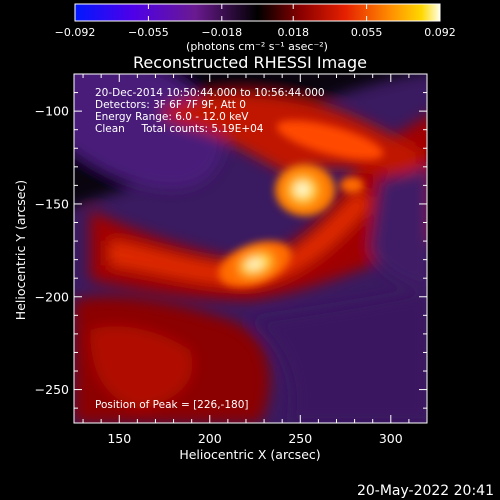  What do you see at coordinates (75, 32) in the screenshot?
I see `colorbar-tick-label: −0.092` at bounding box center [75, 32].